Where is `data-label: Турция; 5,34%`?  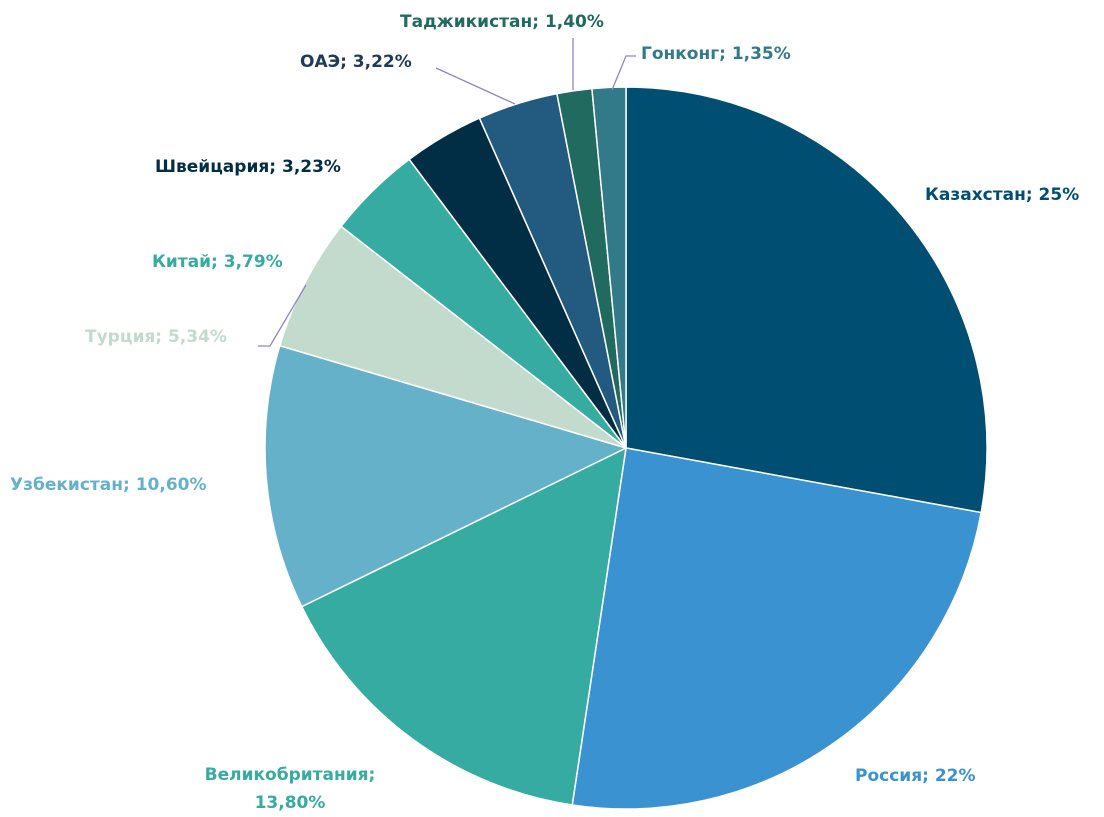
data-label: Турция; 5,34% is located at coordinates (156, 337).